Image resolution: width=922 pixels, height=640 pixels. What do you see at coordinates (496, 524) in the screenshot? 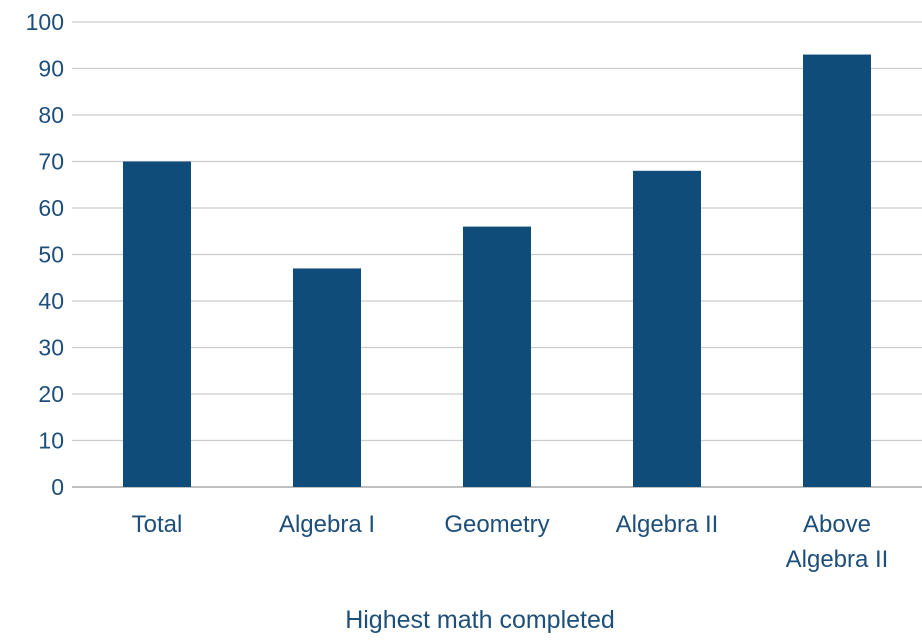
I see `x-category-label: Geometry` at bounding box center [496, 524].